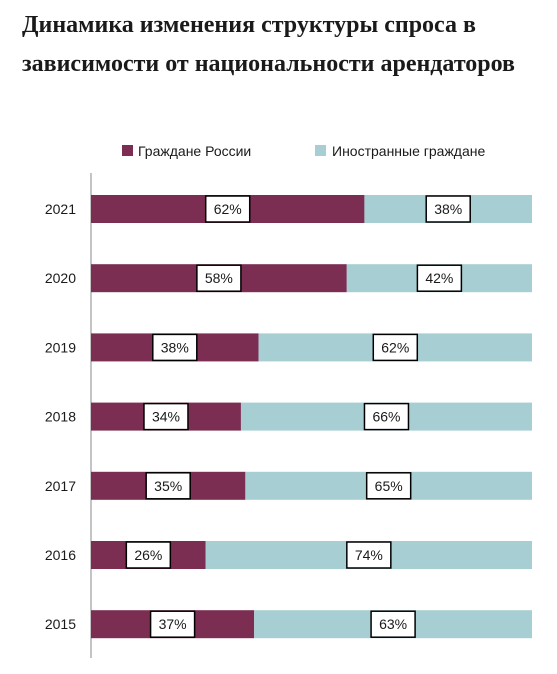 This screenshot has width=557, height=674. Describe the element at coordinates (194, 151) in the screenshot. I see `legend-label-1: Граждане России` at that location.